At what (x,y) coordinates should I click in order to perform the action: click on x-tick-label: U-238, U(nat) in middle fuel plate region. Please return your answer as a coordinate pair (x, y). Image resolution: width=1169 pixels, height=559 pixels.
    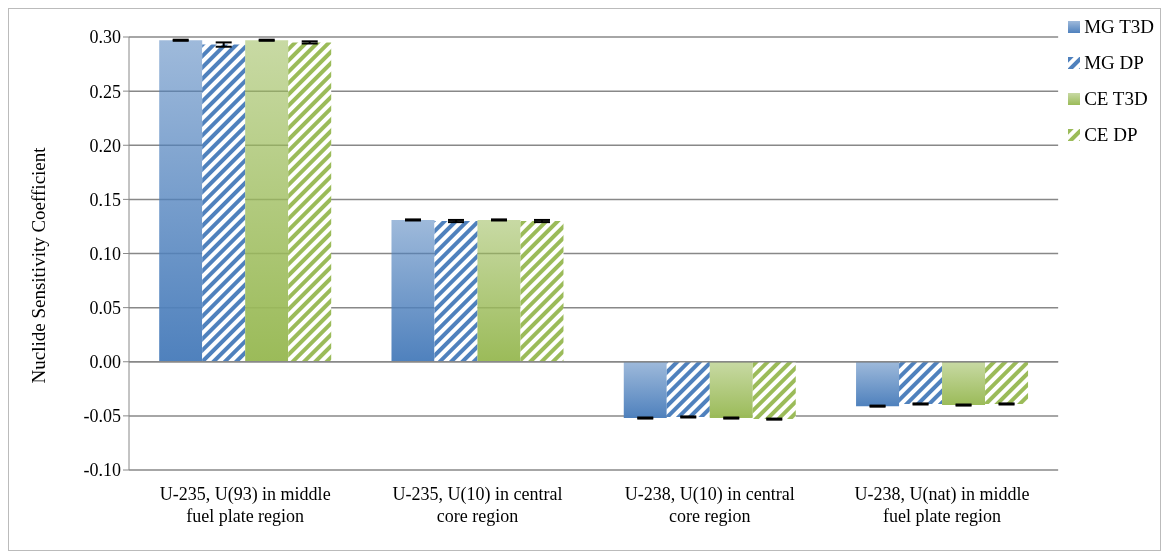
    Looking at the image, I should click on (942, 505).